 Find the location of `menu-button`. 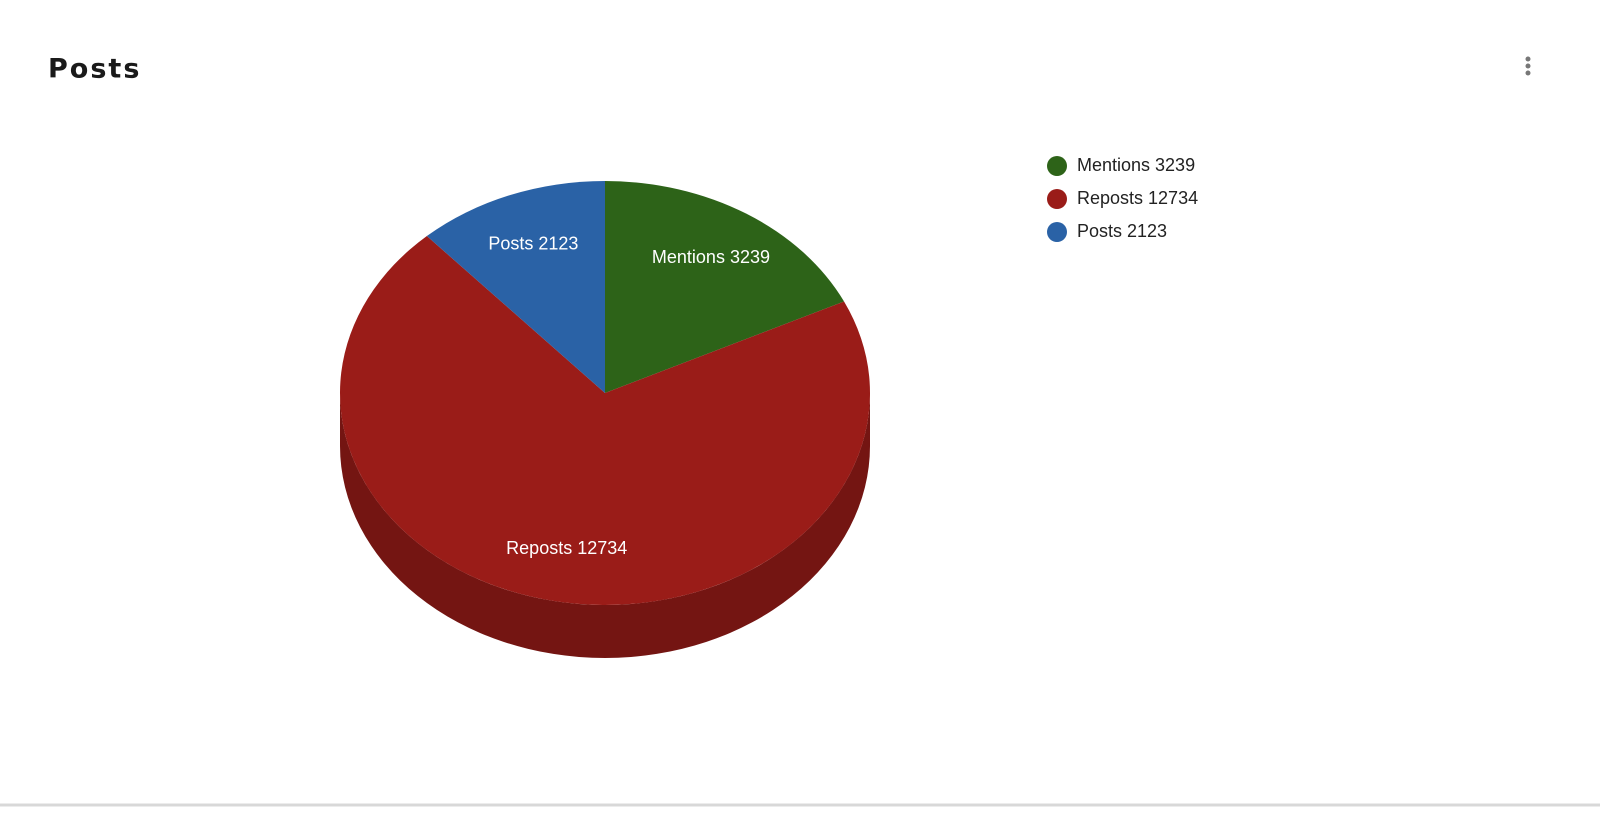

menu-button is located at coordinates (1528, 66).